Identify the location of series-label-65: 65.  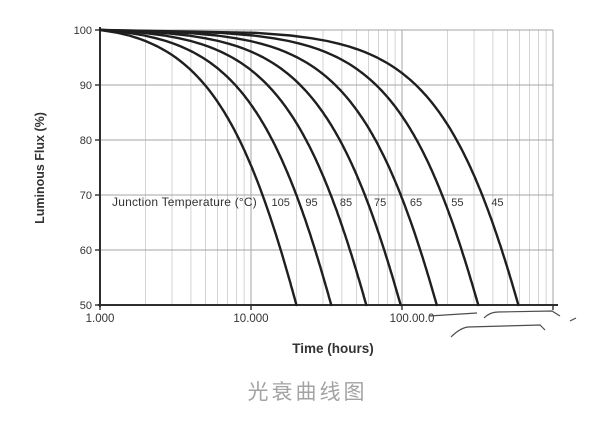
(416, 203).